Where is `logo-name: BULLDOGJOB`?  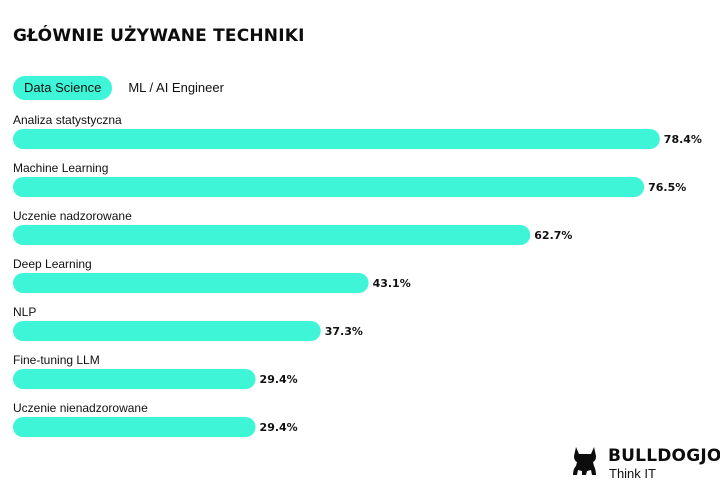
logo-name: BULLDOGJOB is located at coordinates (664, 456).